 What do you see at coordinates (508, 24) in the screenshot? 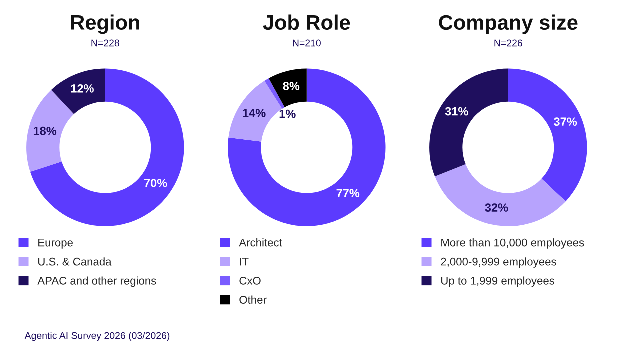
I see `chart-title: Company size` at bounding box center [508, 24].